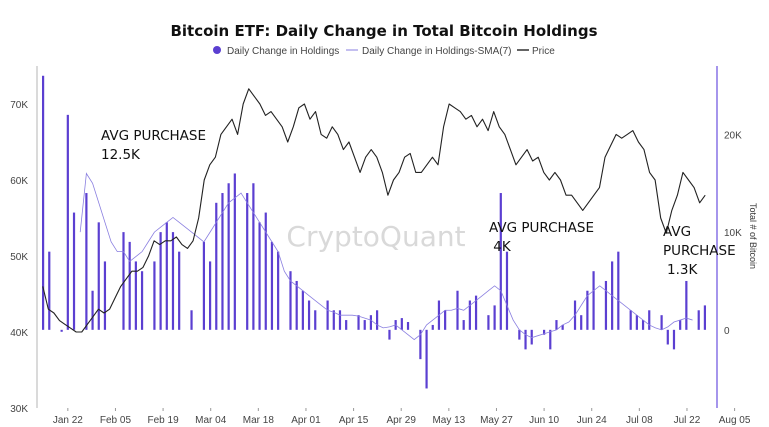 The height and width of the screenshot is (427, 769). I want to click on annotation-avg-purchase: AVG PURCHASE 1.3K, so click(699, 251).